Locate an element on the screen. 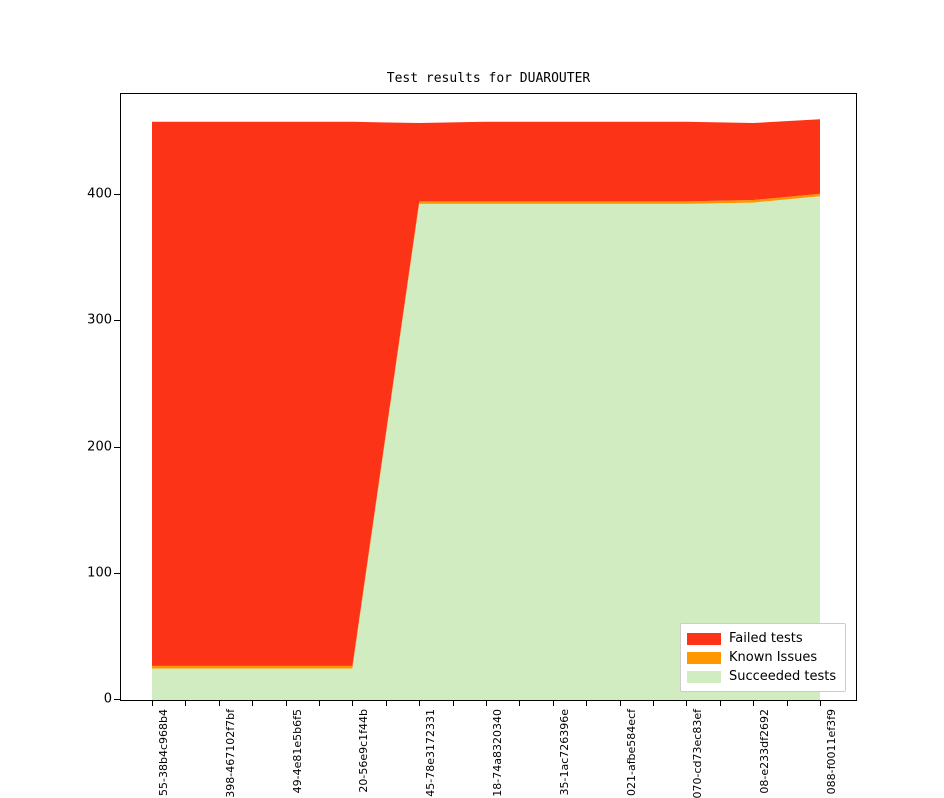 The width and height of the screenshot is (944, 798). x-tick-label: 49-4e81e5b6f5 is located at coordinates (297, 751).